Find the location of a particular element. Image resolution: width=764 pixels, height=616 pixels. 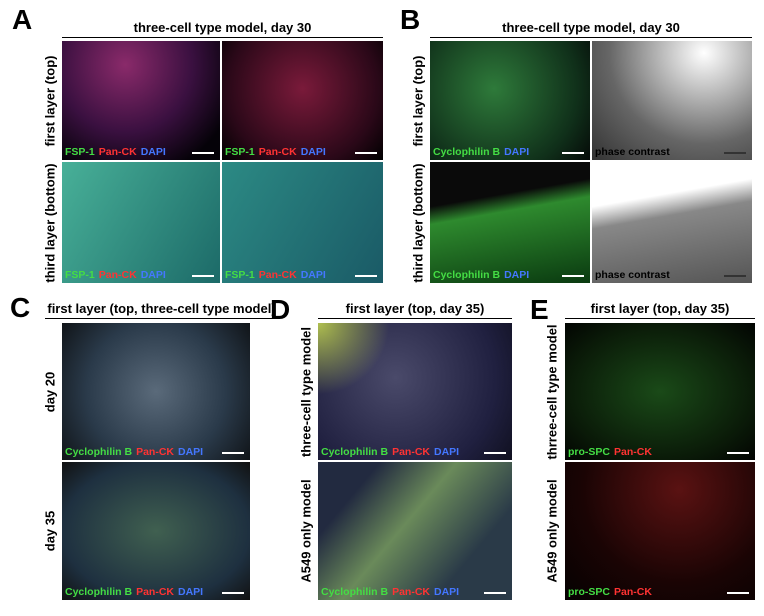

panel-letter: C is located at coordinates (20, 307).